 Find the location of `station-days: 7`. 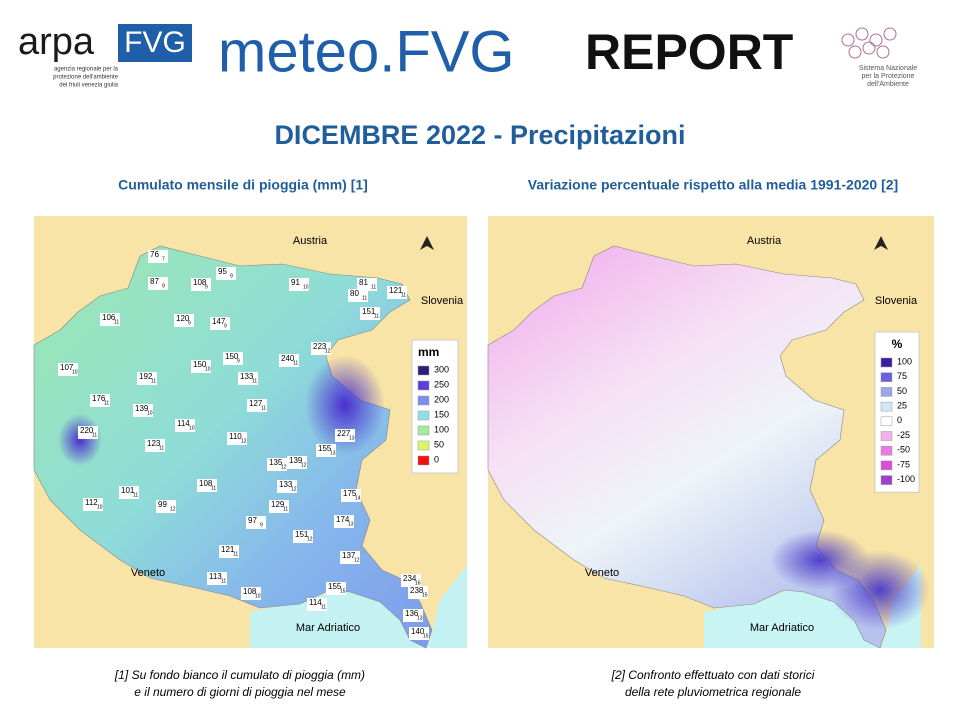

station-days: 7 is located at coordinates (163, 259).